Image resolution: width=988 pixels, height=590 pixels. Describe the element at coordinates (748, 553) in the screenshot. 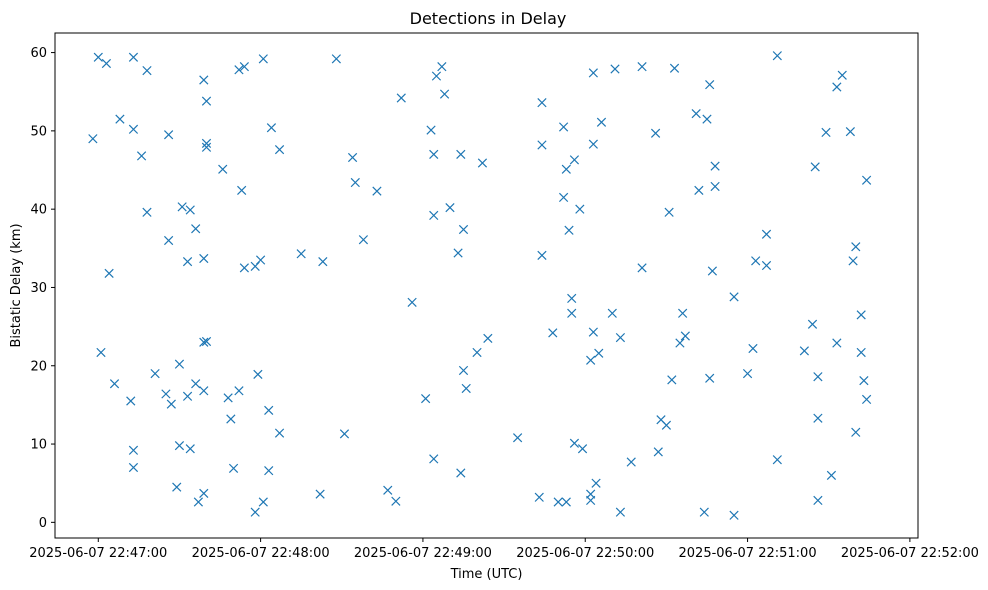

I see `x-tick-label: 2025-06-07 22:51:00` at that location.